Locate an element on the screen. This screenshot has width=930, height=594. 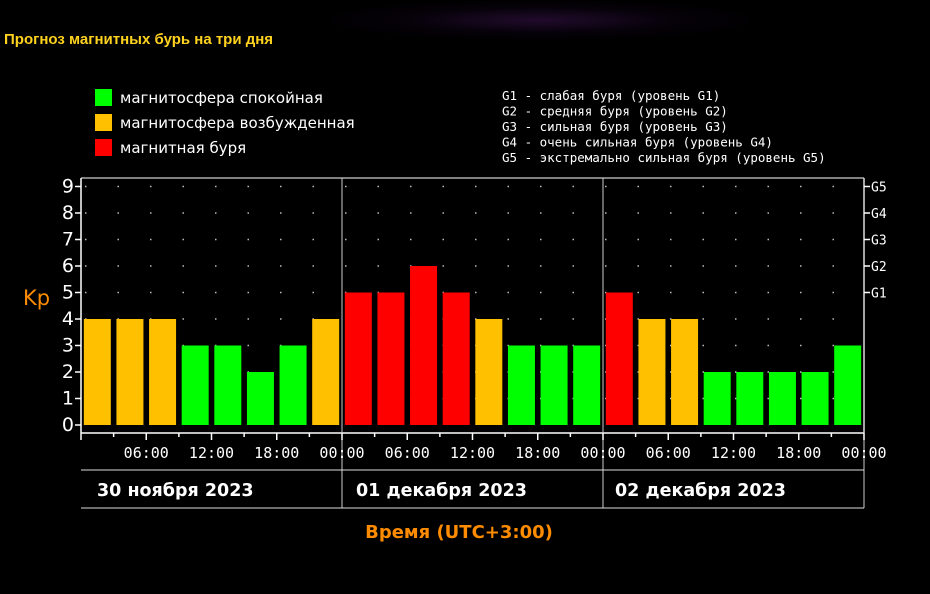
g-scale-line-1: G1 - слабая буря (уровень G1) is located at coordinates (611, 95).